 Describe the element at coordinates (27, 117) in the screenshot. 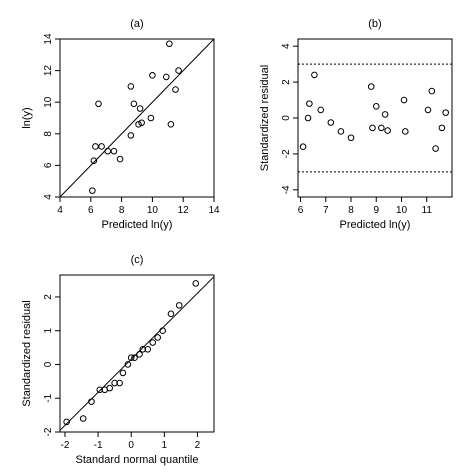

I see `y-axis-label: ln(y)` at that location.